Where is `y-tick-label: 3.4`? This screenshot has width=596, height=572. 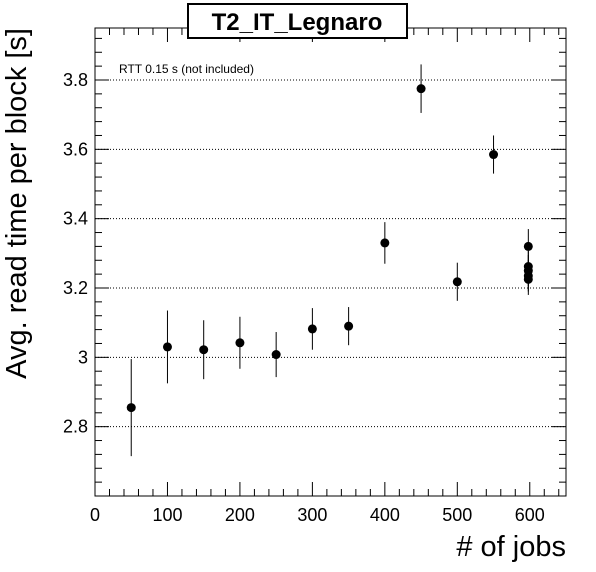
y-tick-label: 3.4 is located at coordinates (75, 219).